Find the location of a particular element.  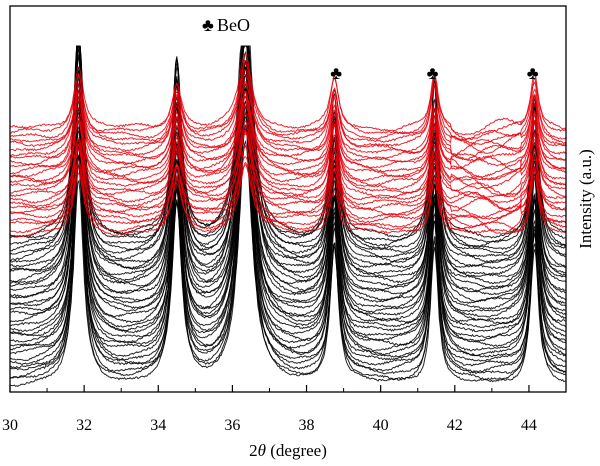

x-axis-title-variable: θ is located at coordinates (262, 450).